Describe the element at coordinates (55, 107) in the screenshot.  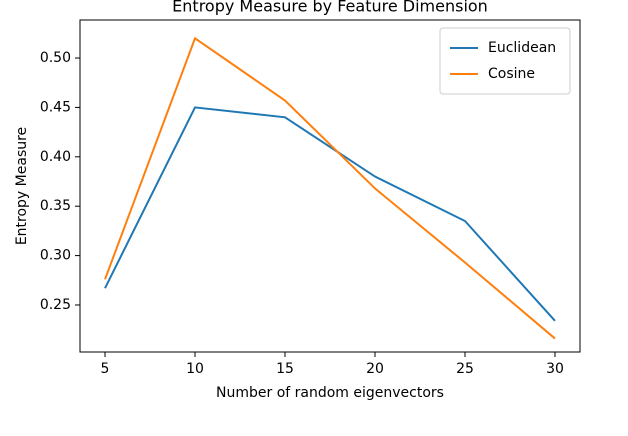
I see `y-tick-label: 0.45` at that location.